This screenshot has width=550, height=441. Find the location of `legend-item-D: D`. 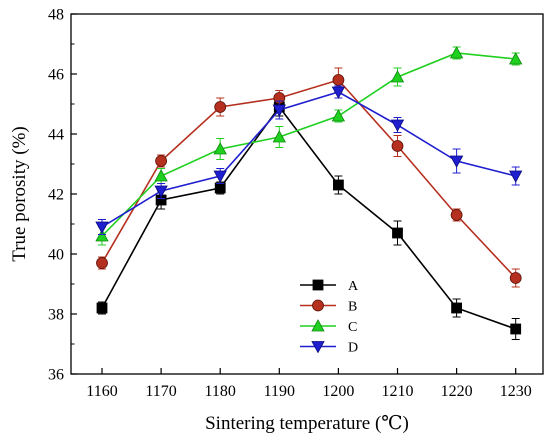

legend-item-D: D is located at coordinates (329, 348).